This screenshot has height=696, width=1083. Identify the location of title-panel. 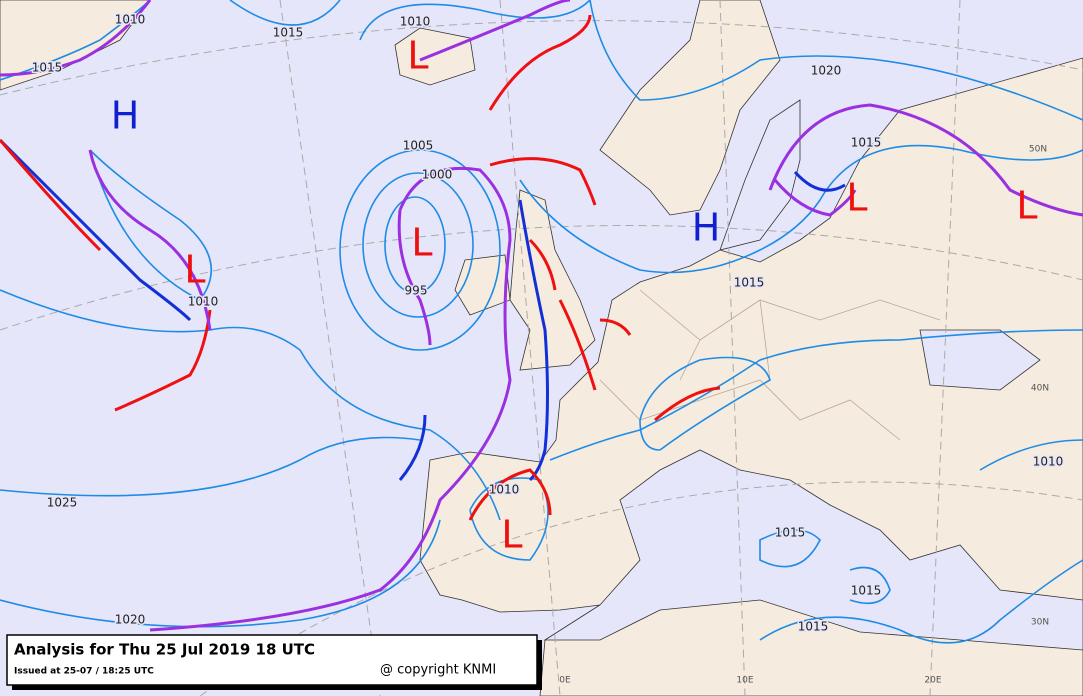
(272, 660).